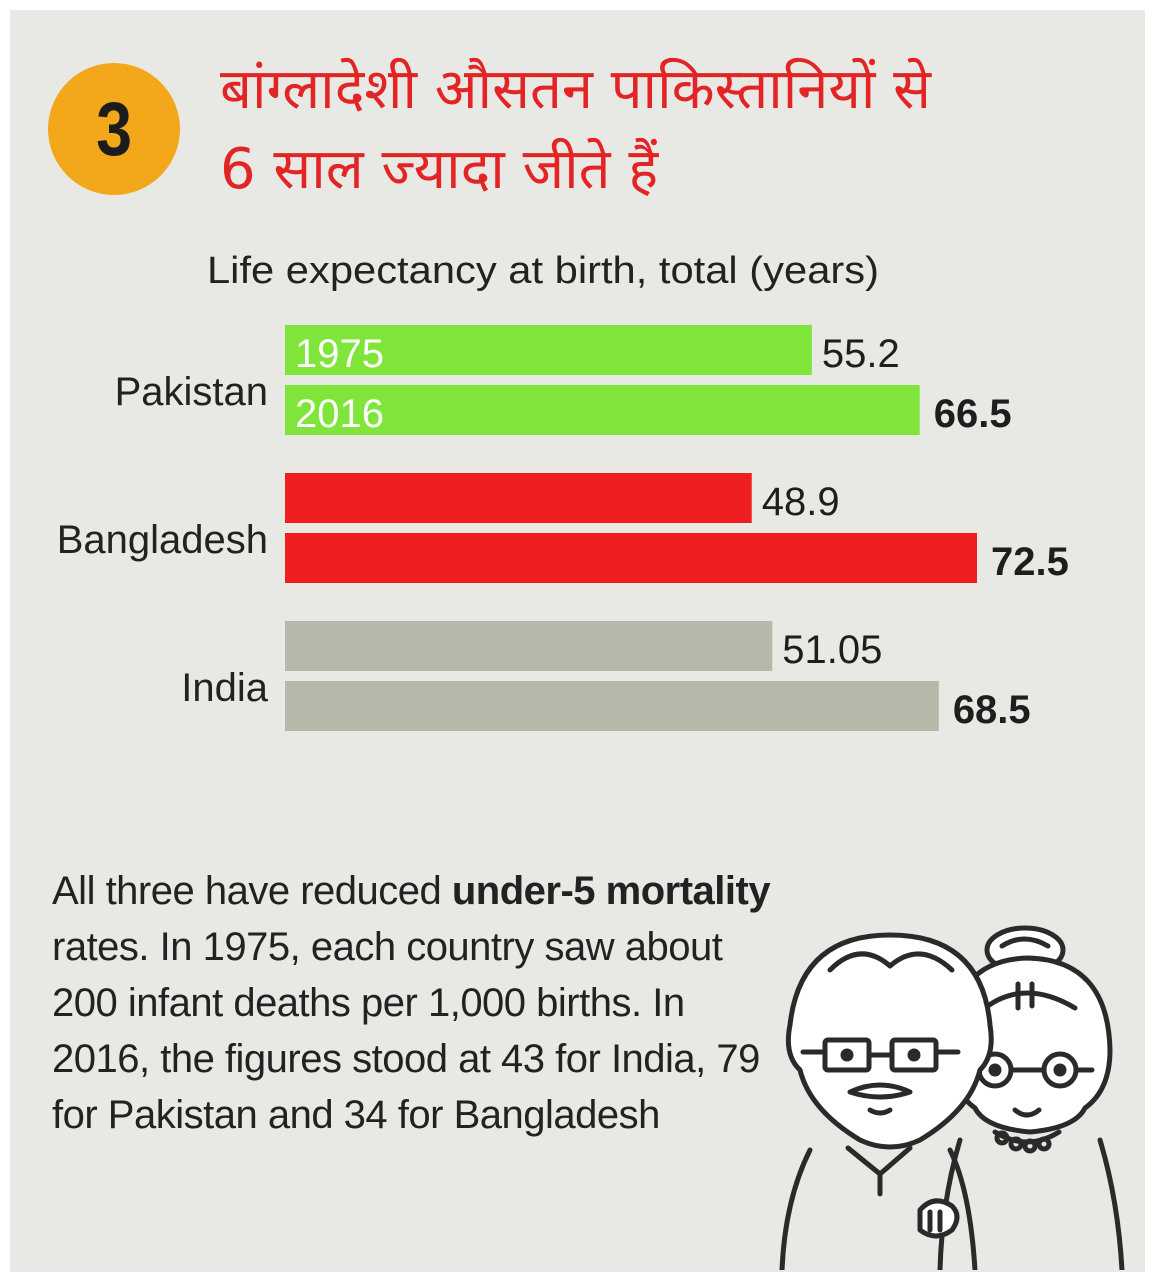  What do you see at coordinates (612, 706) in the screenshot?
I see `bar-india-2016` at bounding box center [612, 706].